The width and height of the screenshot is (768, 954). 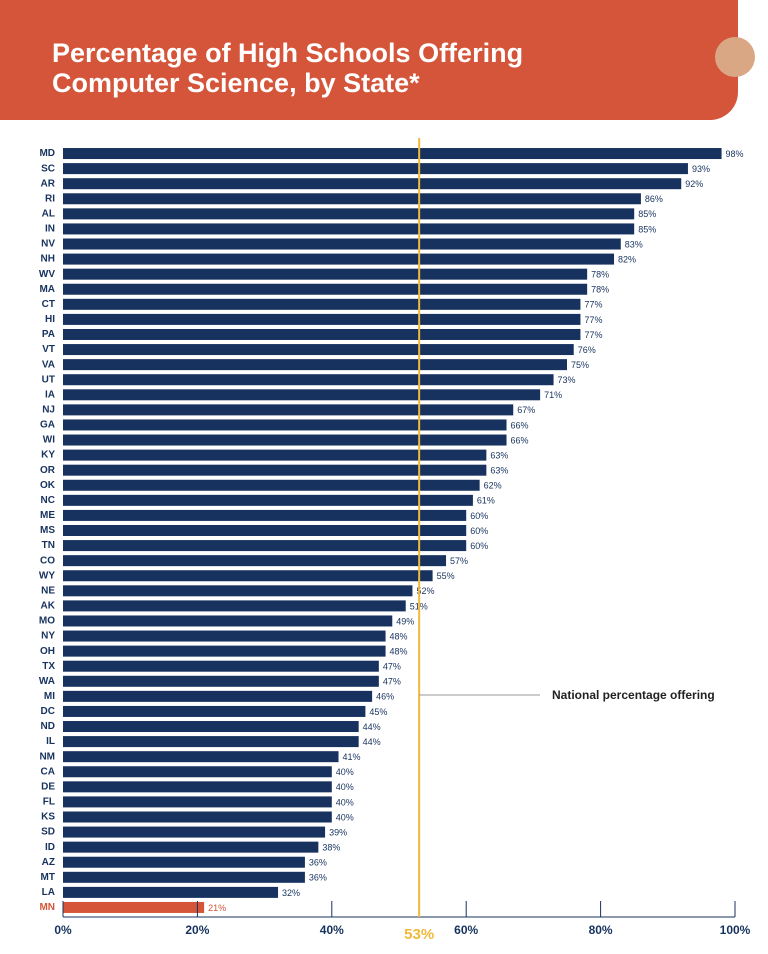 What do you see at coordinates (332, 930) in the screenshot?
I see `x-tick-label: 40%` at bounding box center [332, 930].